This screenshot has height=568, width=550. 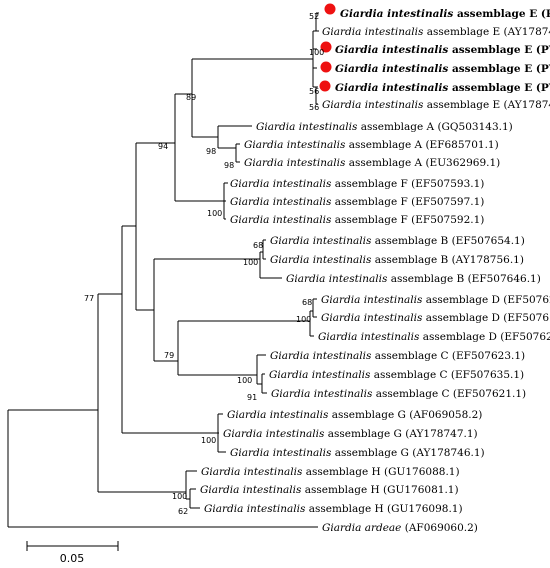 I want to click on taxon-accession: (EF507614.1), so click(x=525, y=318).